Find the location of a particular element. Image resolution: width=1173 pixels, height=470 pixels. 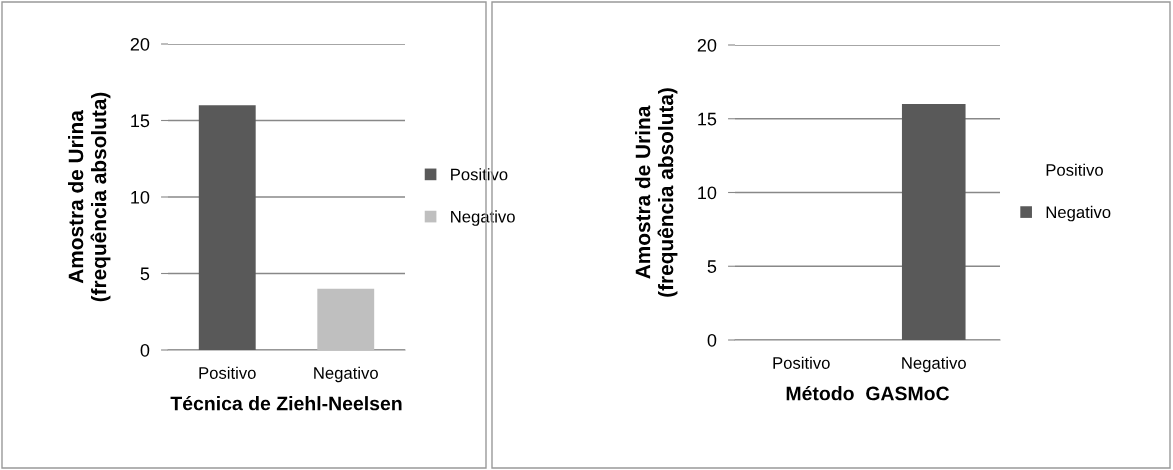

text: Positivo is located at coordinates (1074, 169).